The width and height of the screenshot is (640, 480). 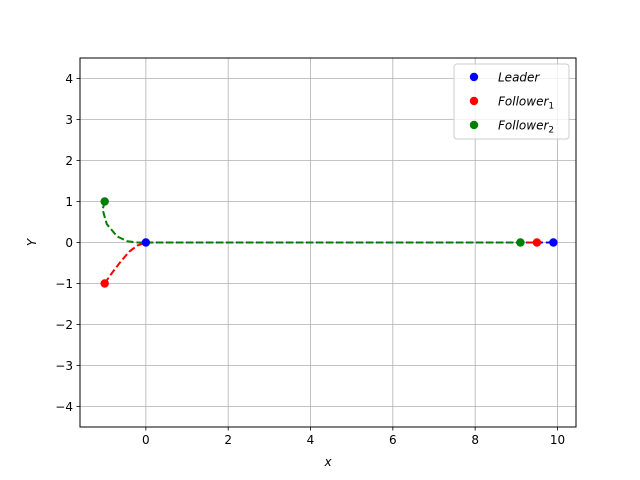 What do you see at coordinates (228, 440) in the screenshot?
I see `x-tick-label: 2` at bounding box center [228, 440].